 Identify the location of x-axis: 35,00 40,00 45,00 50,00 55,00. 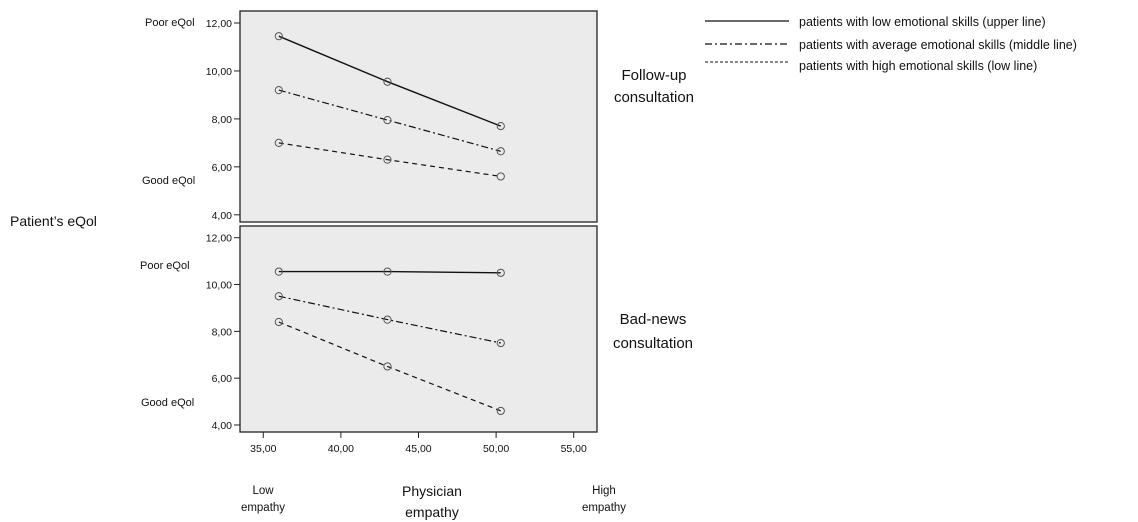
(418, 443).